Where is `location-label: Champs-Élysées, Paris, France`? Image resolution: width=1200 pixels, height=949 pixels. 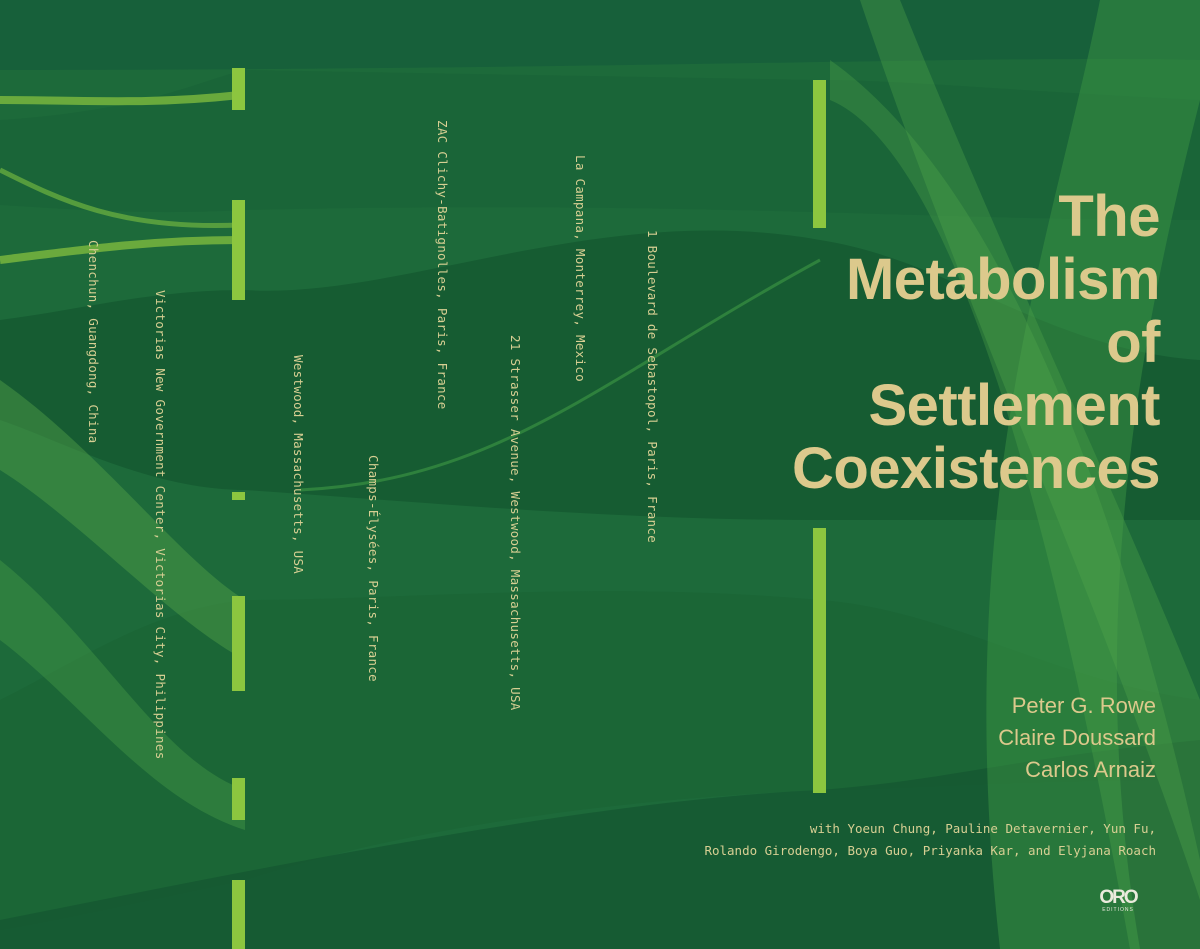 location-label: Champs-Élysées, Paris, France is located at coordinates (373, 568).